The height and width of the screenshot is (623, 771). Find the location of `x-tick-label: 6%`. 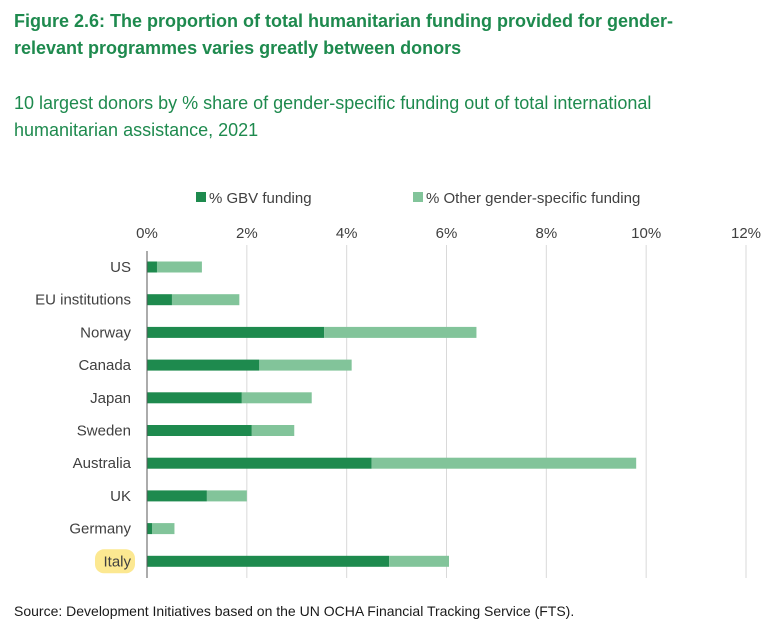

x-tick-label: 6% is located at coordinates (447, 233).